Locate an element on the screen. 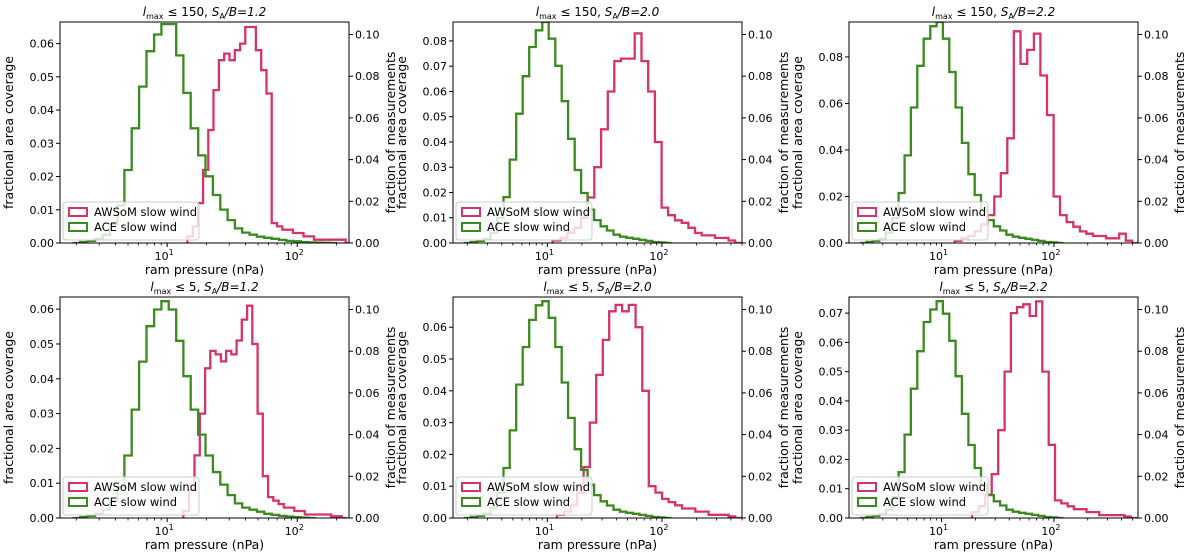 The width and height of the screenshot is (1200, 553). y-right-tick-label: 0.02 is located at coordinates (367, 476).